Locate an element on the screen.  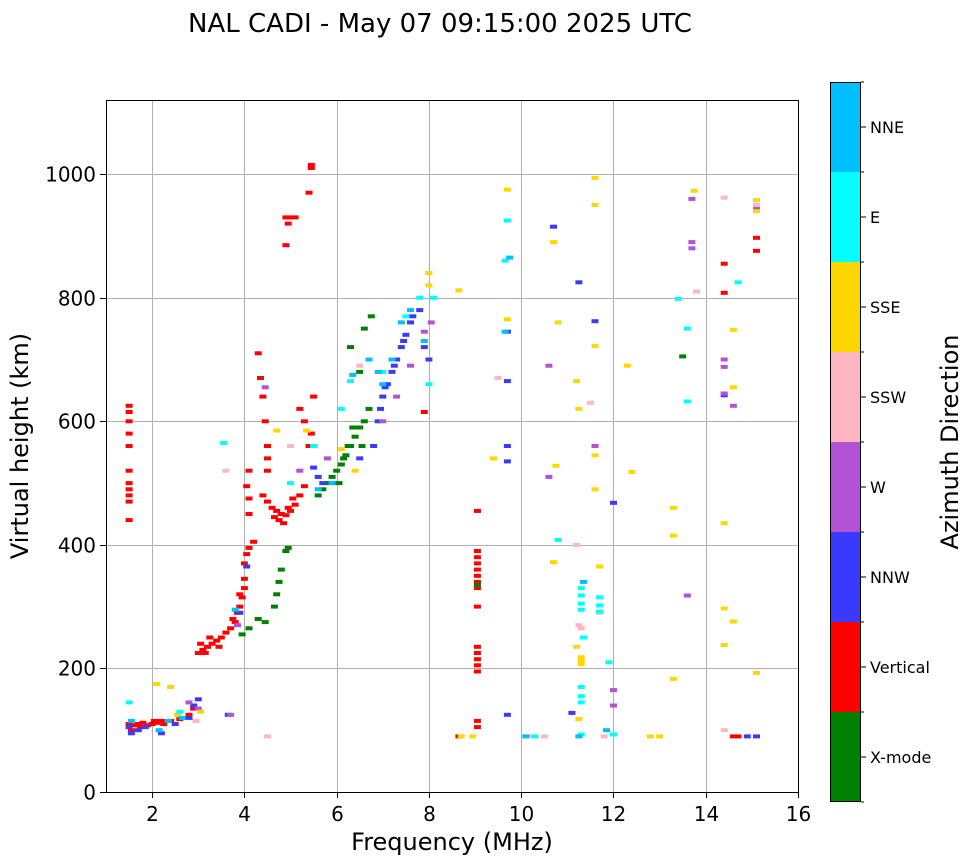
x-tick-label: 10 is located at coordinates (521, 814).